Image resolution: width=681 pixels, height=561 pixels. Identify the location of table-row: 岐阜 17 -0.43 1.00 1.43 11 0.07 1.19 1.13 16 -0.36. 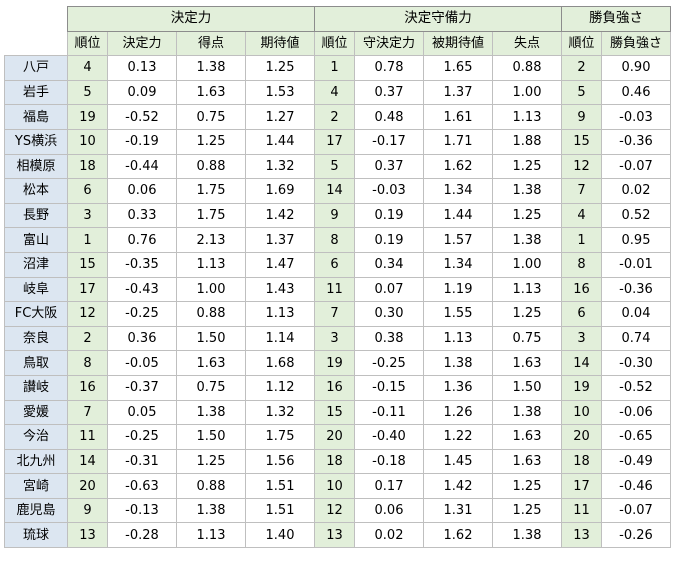
(337, 289).